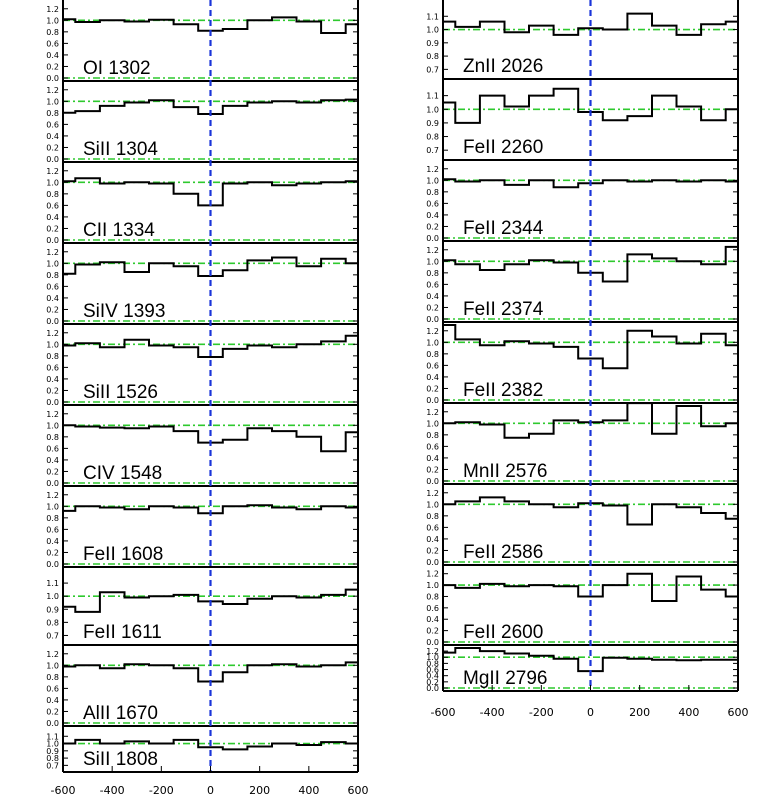 This screenshot has width=761, height=807. Describe the element at coordinates (582, 605) in the screenshot. I see `panel-feii-2600: 0.0 0.2 0.4 0.6 0.8 1.0 1.2 FeII 2600` at that location.